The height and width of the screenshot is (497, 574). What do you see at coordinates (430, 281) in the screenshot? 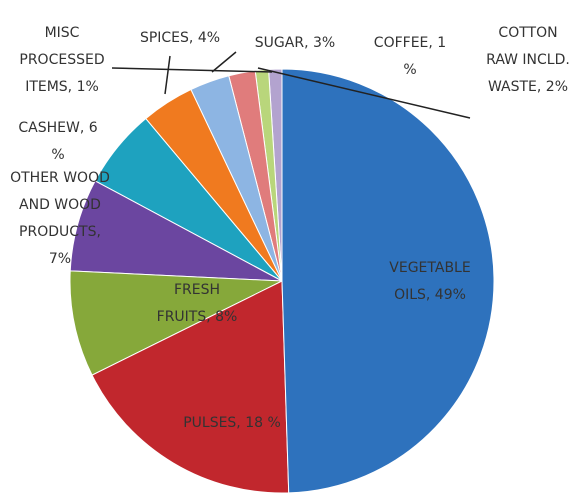
I see `slice-label: VEGETABLE OILS, 49%` at bounding box center [430, 281].